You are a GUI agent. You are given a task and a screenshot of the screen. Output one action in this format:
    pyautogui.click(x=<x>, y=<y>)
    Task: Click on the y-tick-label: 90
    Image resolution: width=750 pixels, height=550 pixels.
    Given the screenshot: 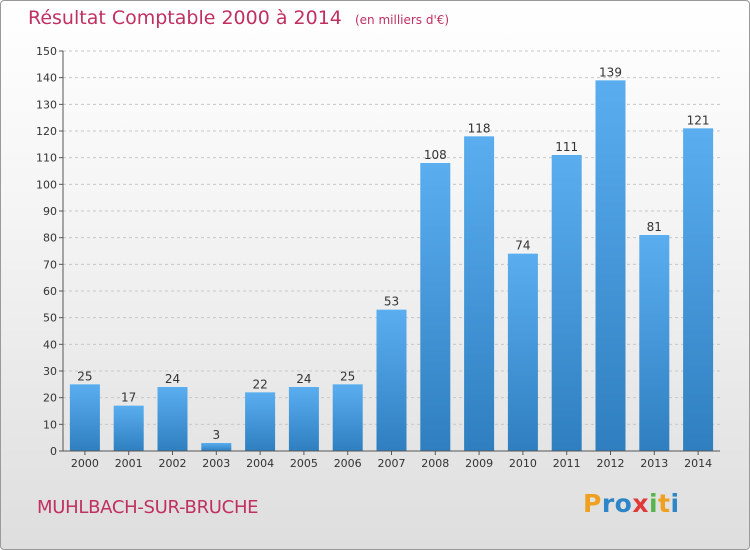 What is the action you would take?
    pyautogui.click(x=50, y=211)
    